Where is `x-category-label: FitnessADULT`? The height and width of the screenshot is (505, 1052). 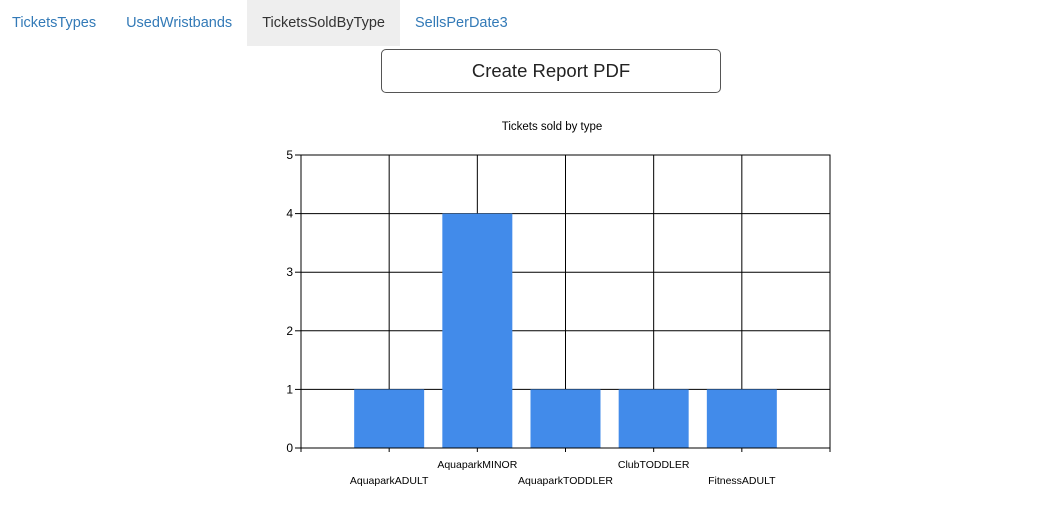
x-category-label: FitnessADULT is located at coordinates (742, 481).